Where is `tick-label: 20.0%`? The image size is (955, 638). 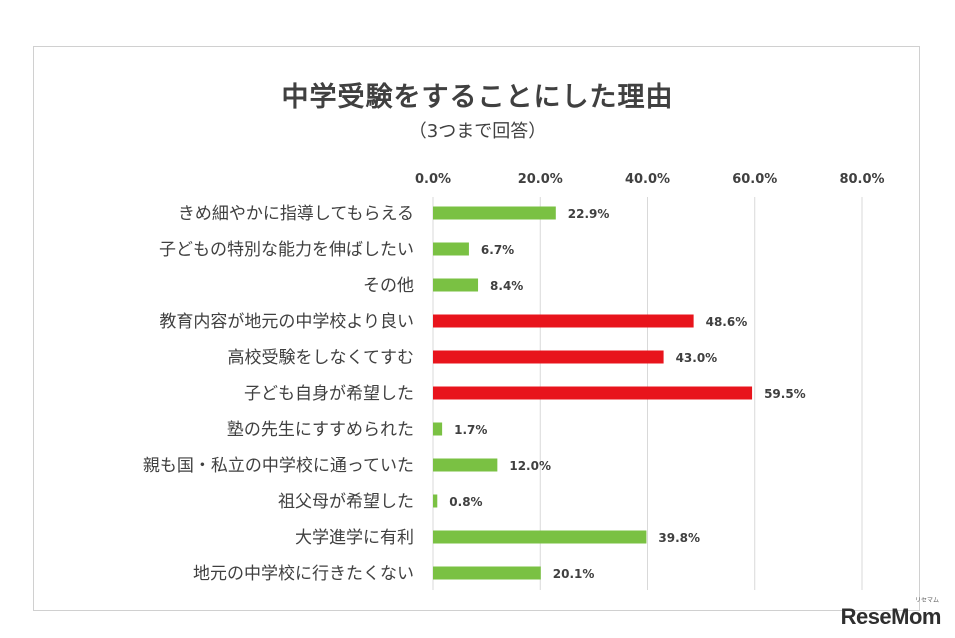
tick-label: 20.0% is located at coordinates (540, 179).